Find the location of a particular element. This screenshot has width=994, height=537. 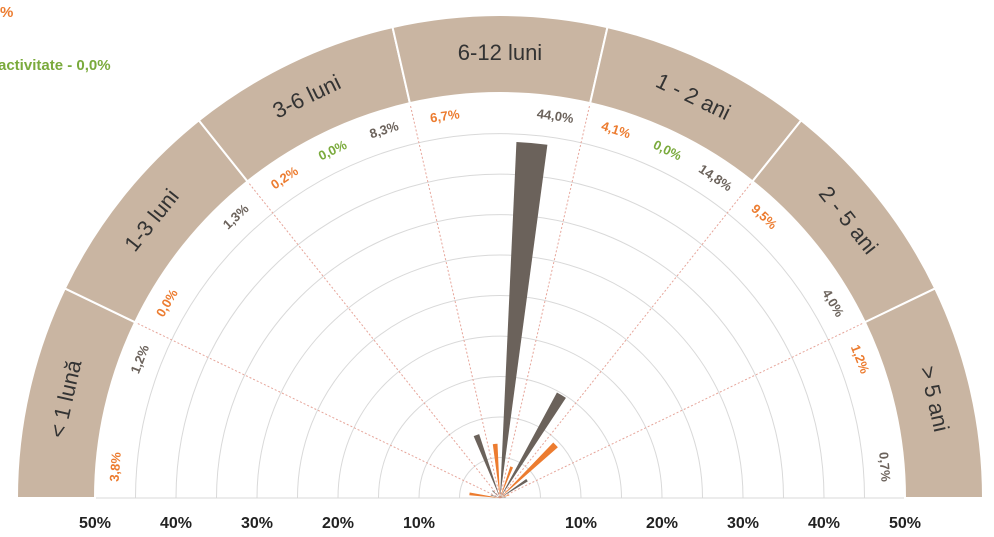

legend-entry: % is located at coordinates (6, 12).